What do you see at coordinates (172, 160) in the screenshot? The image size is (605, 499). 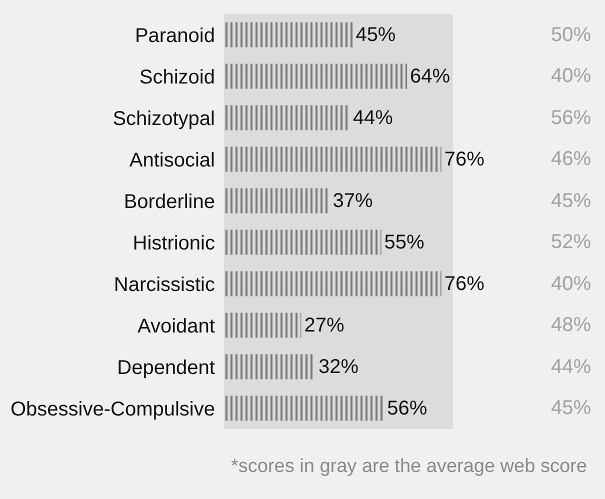 I see `y-tick-label: Antisocial` at bounding box center [172, 160].